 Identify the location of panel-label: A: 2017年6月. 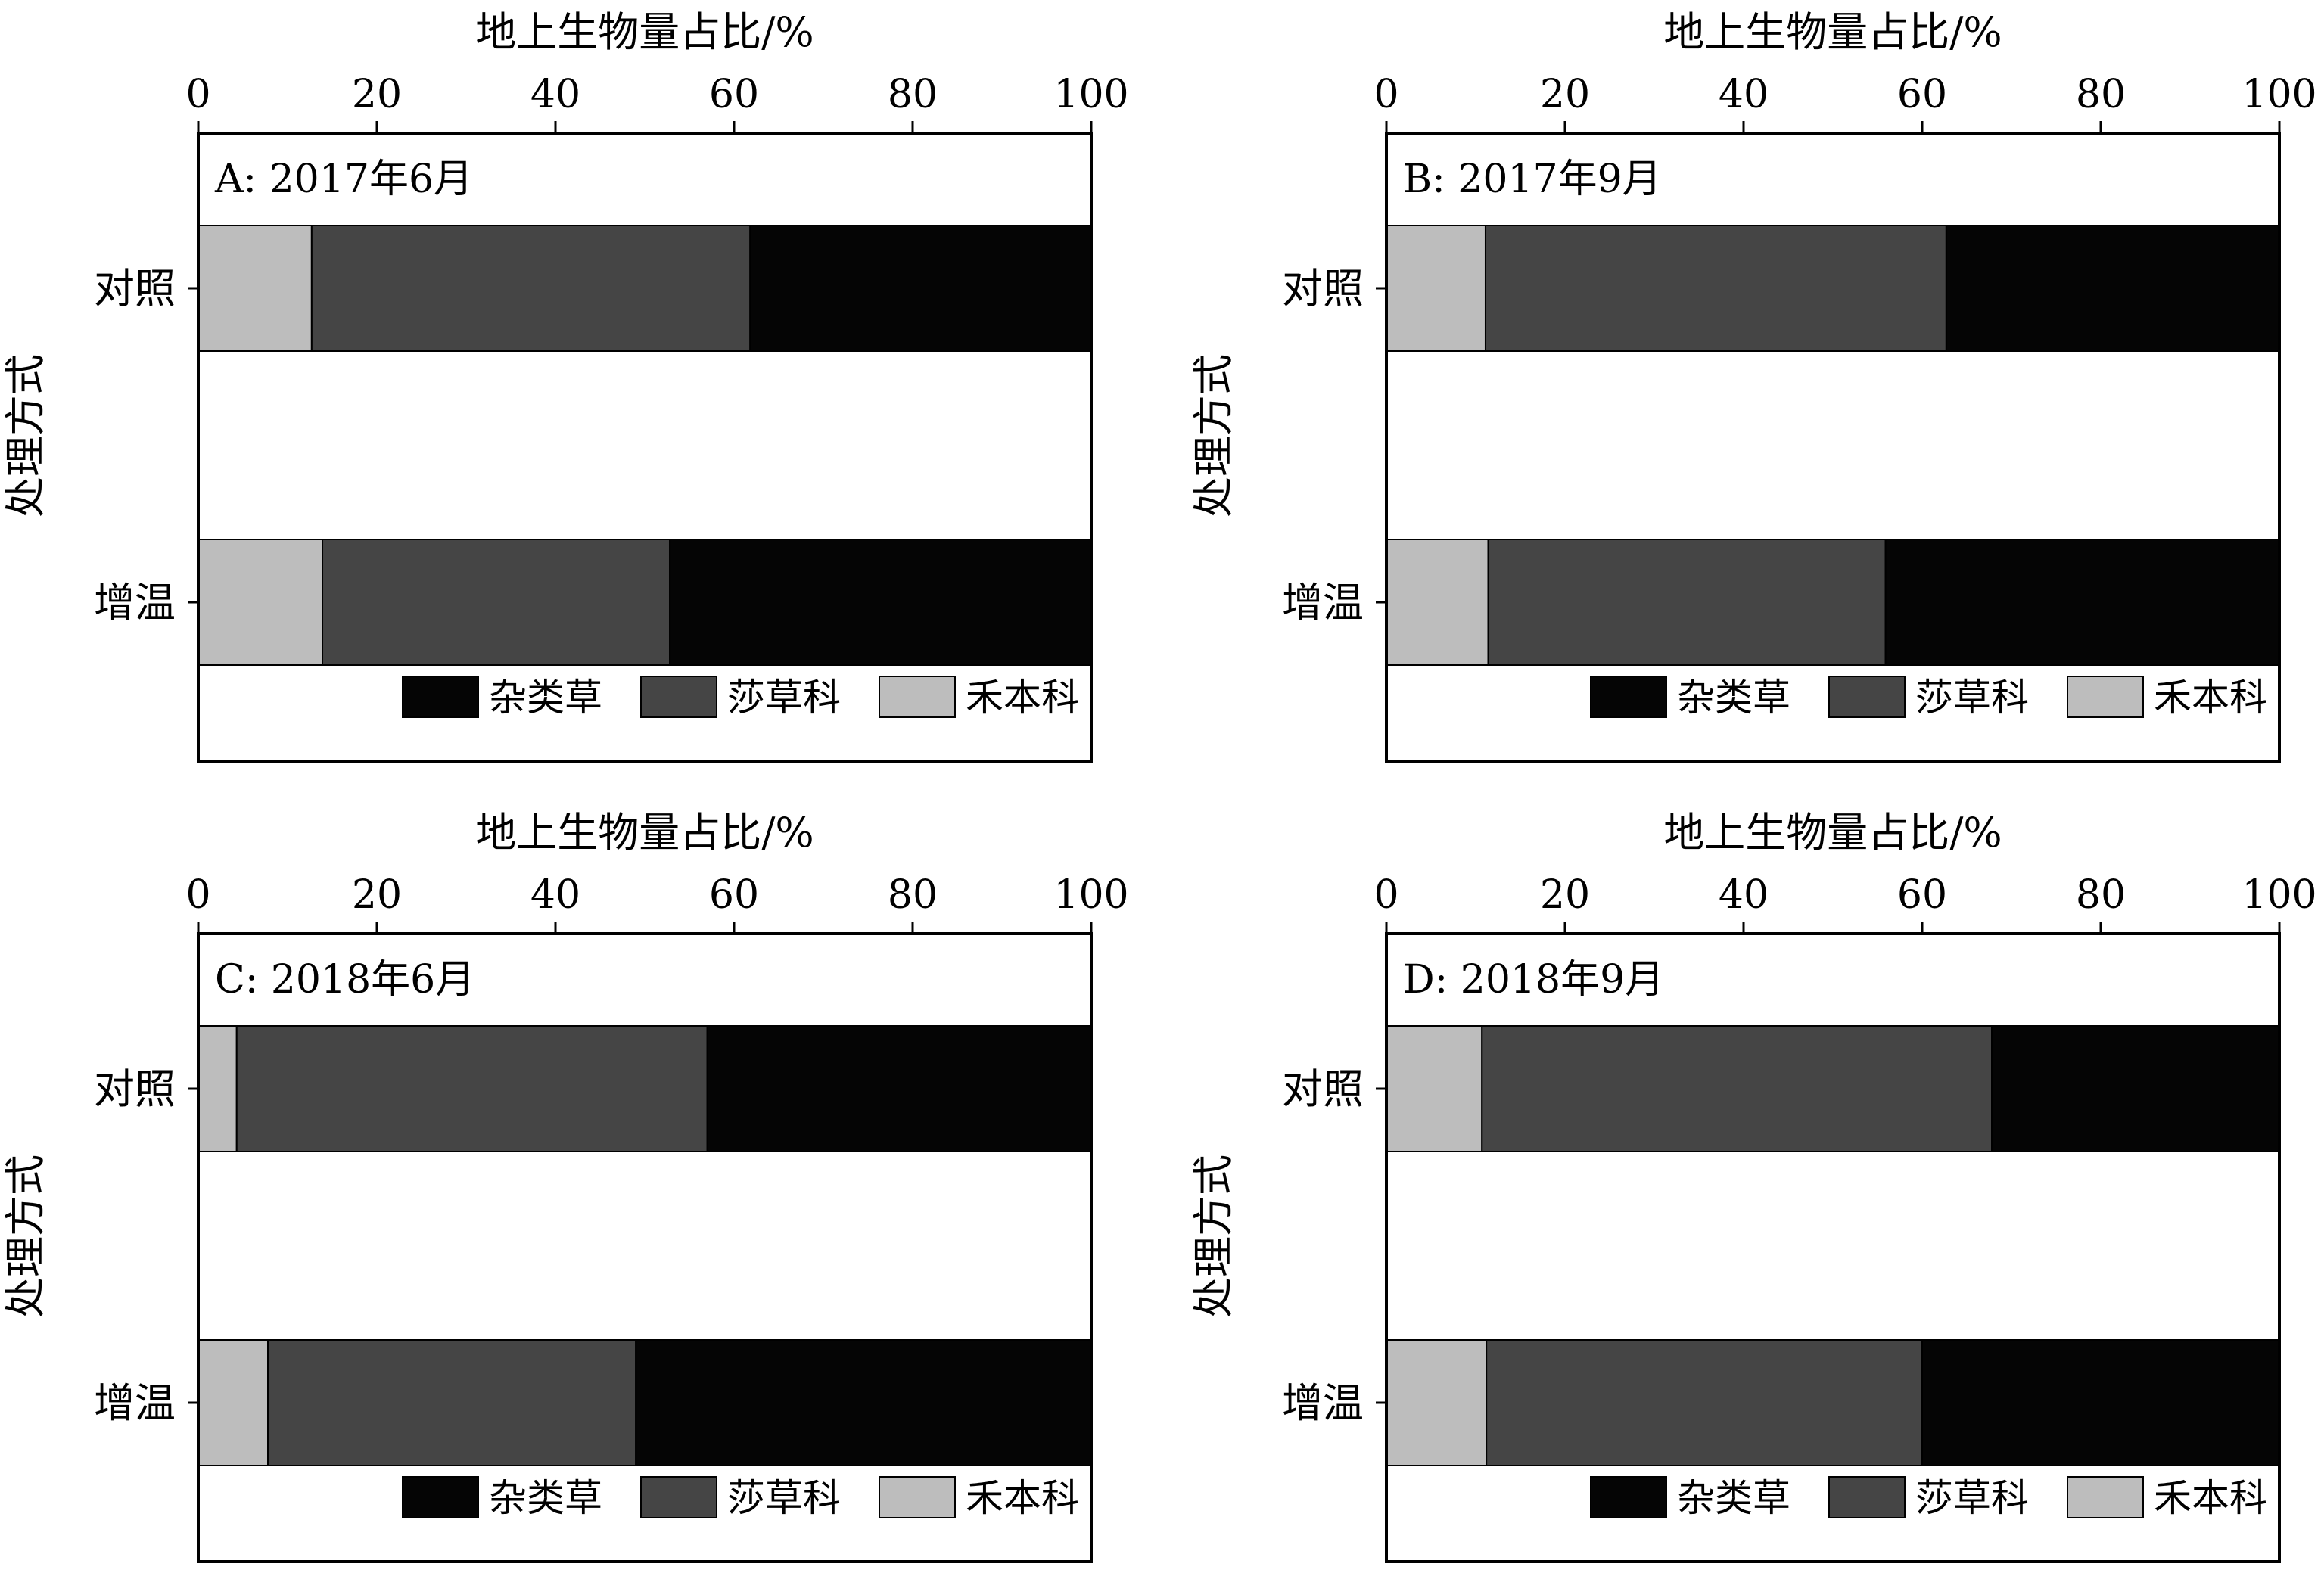
(343, 180).